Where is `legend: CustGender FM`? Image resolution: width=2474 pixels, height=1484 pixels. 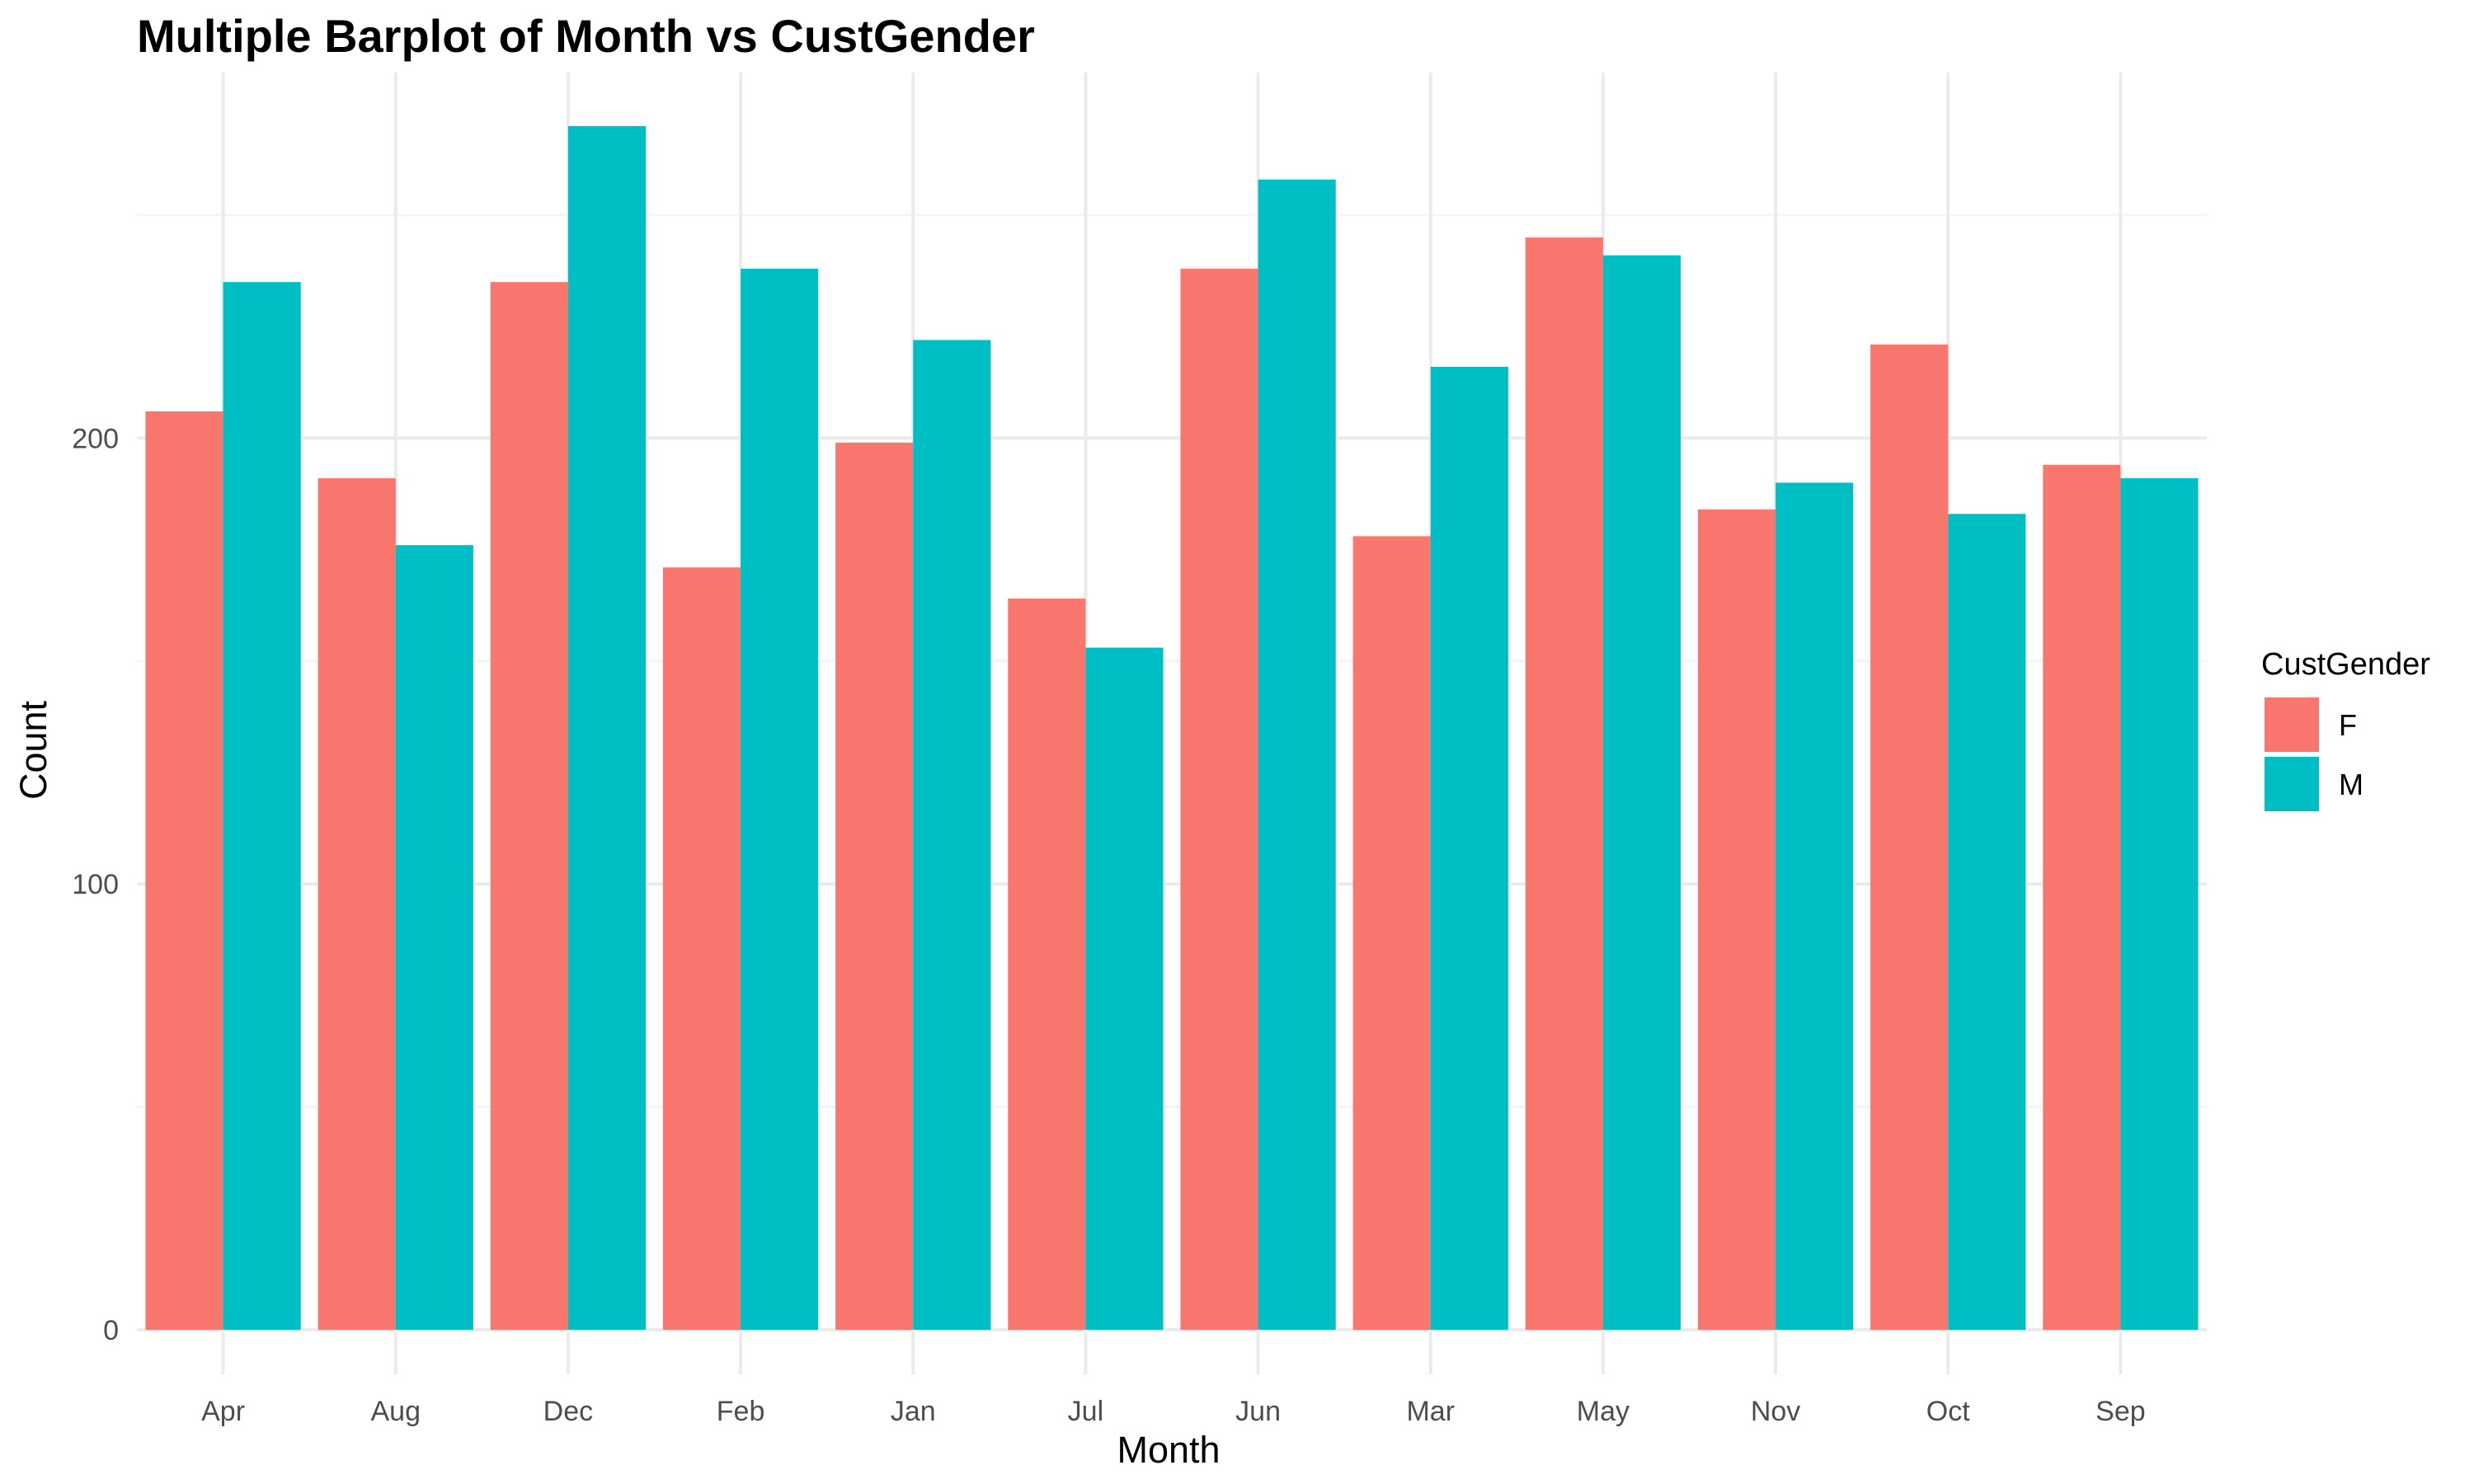 legend: CustGender FM is located at coordinates (2345, 729).